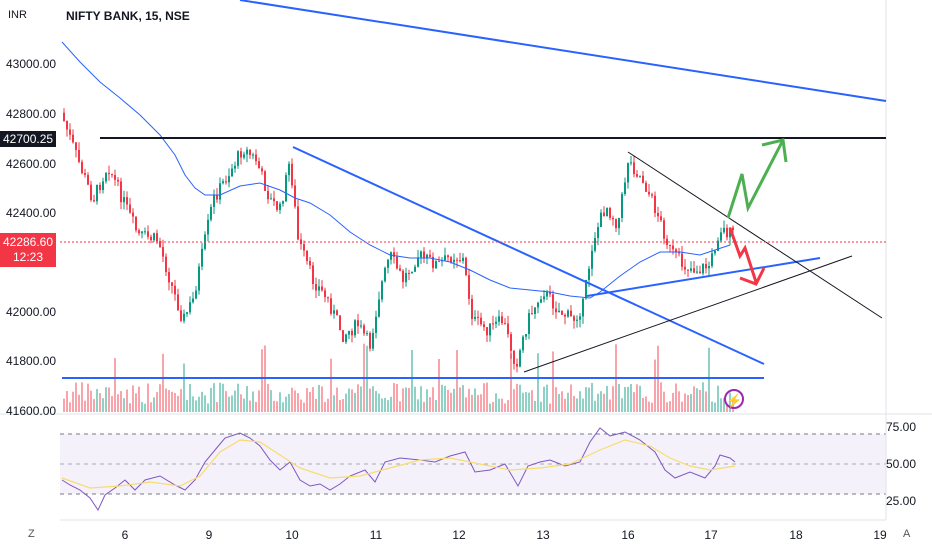  What do you see at coordinates (900, 427) in the screenshot?
I see `rsi-level-label: 75.00` at bounding box center [900, 427].